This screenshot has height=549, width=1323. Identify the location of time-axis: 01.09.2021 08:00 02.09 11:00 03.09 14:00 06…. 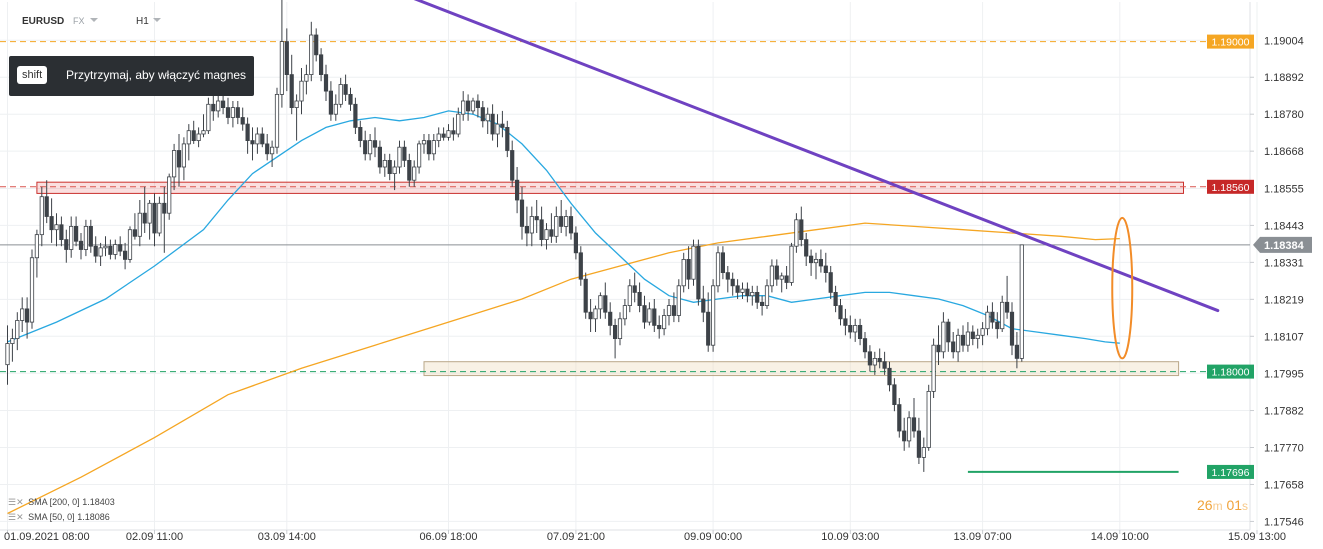
(645, 536).